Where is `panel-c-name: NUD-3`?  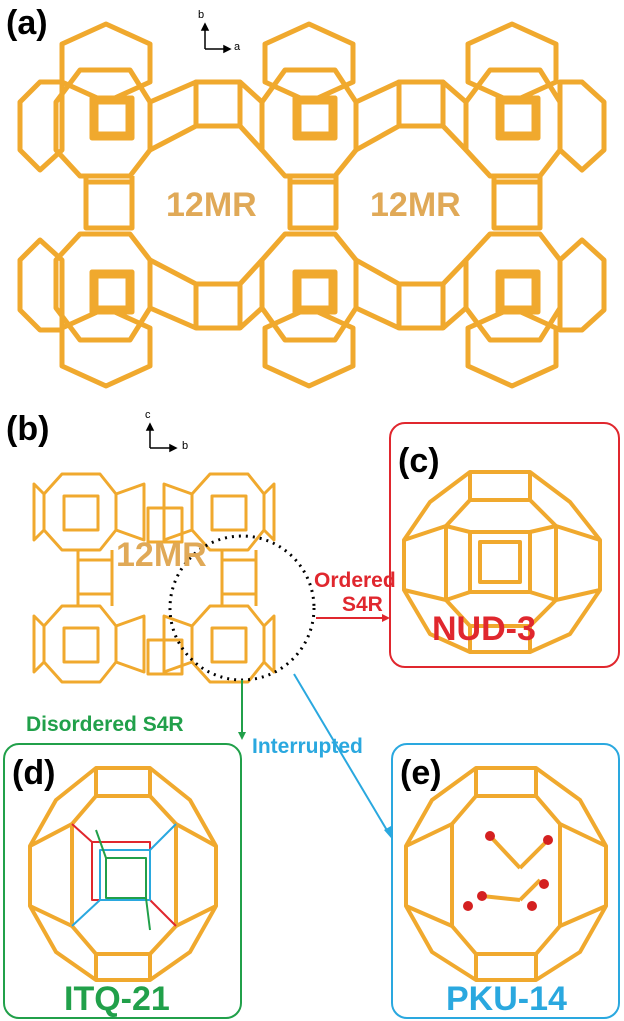 panel-c-name: NUD-3 is located at coordinates (484, 629).